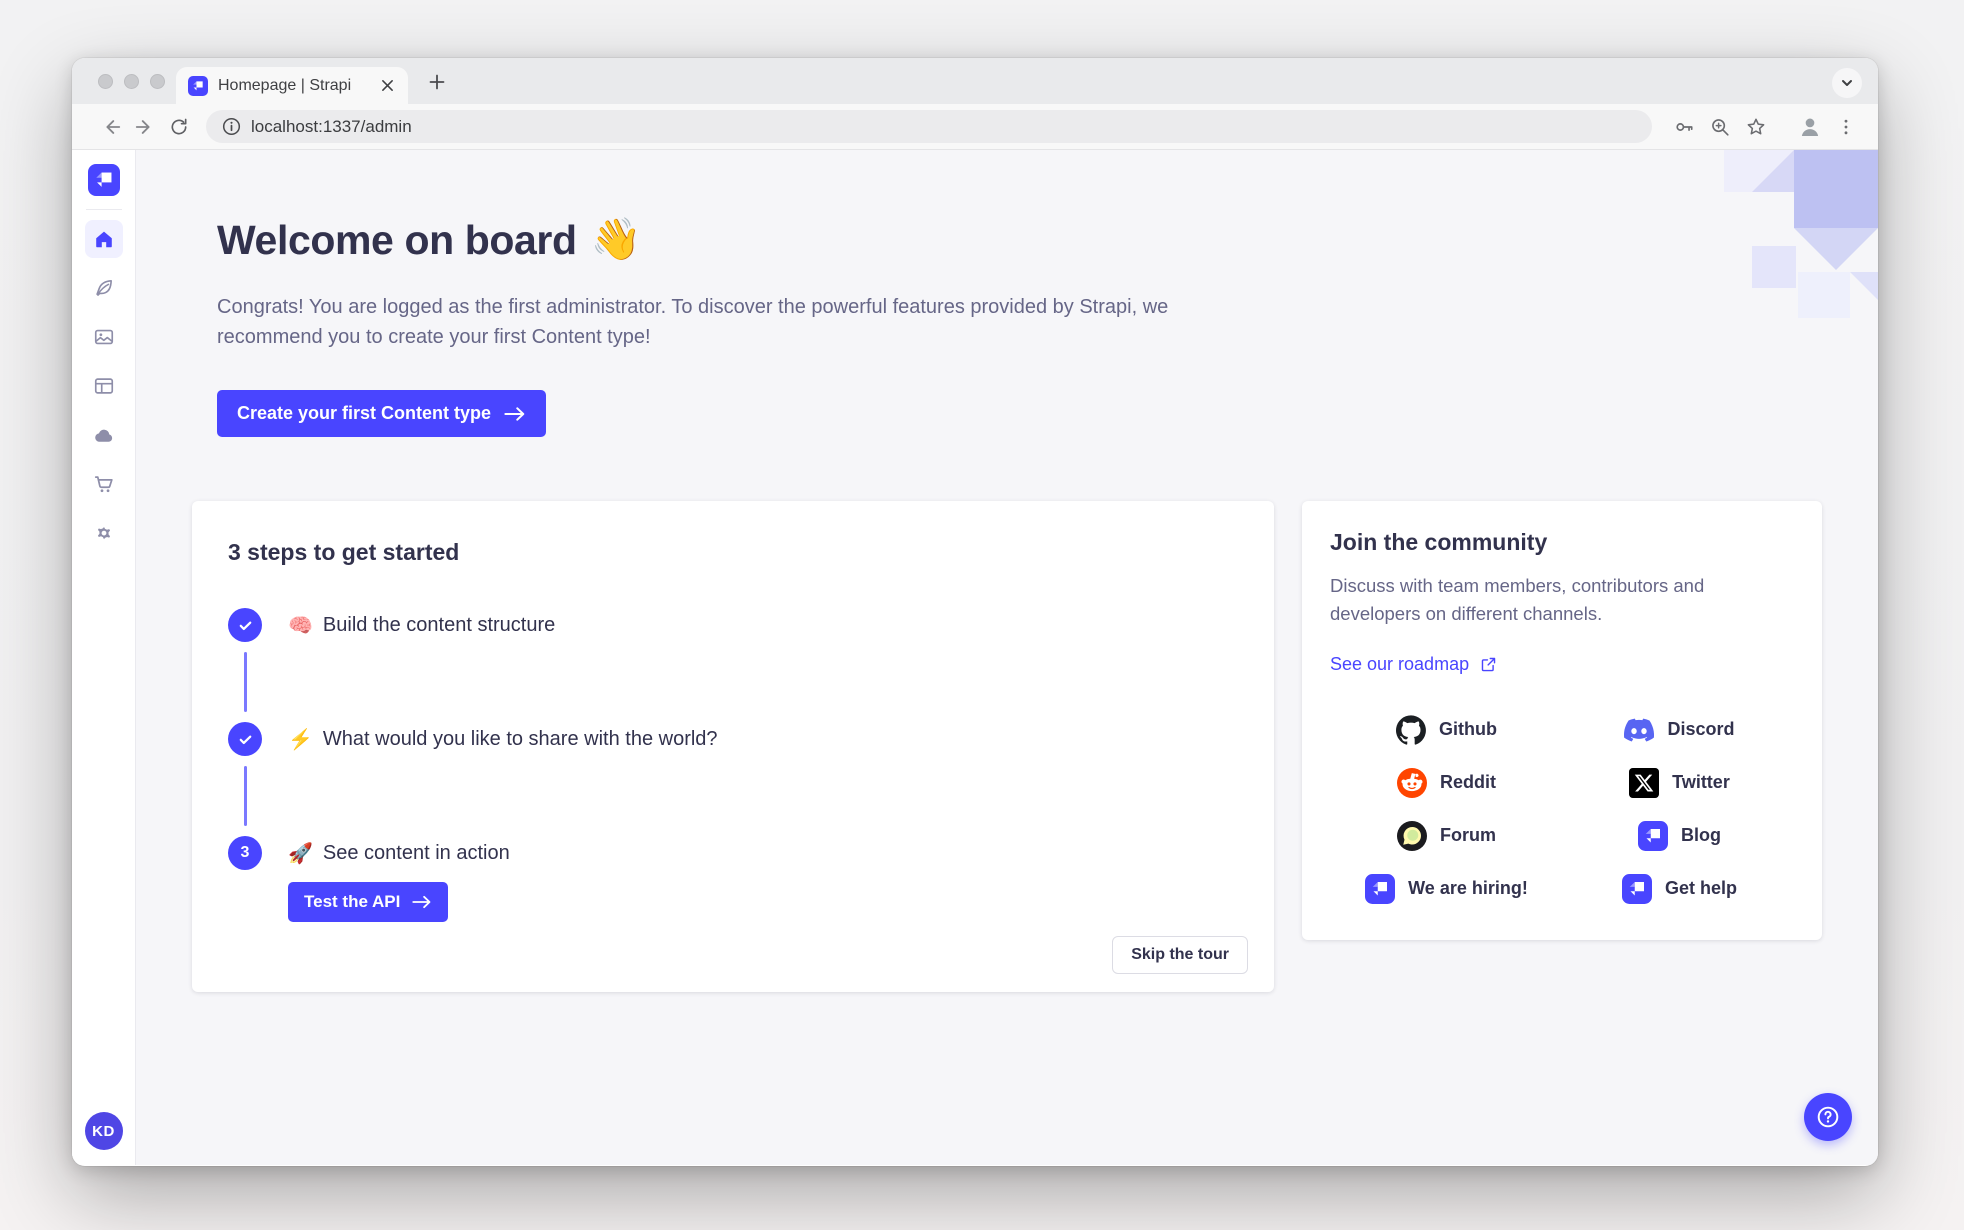 Image resolution: width=1964 pixels, height=1230 pixels. What do you see at coordinates (300, 854) in the screenshot?
I see `step-3-emoji: 🚀` at bounding box center [300, 854].